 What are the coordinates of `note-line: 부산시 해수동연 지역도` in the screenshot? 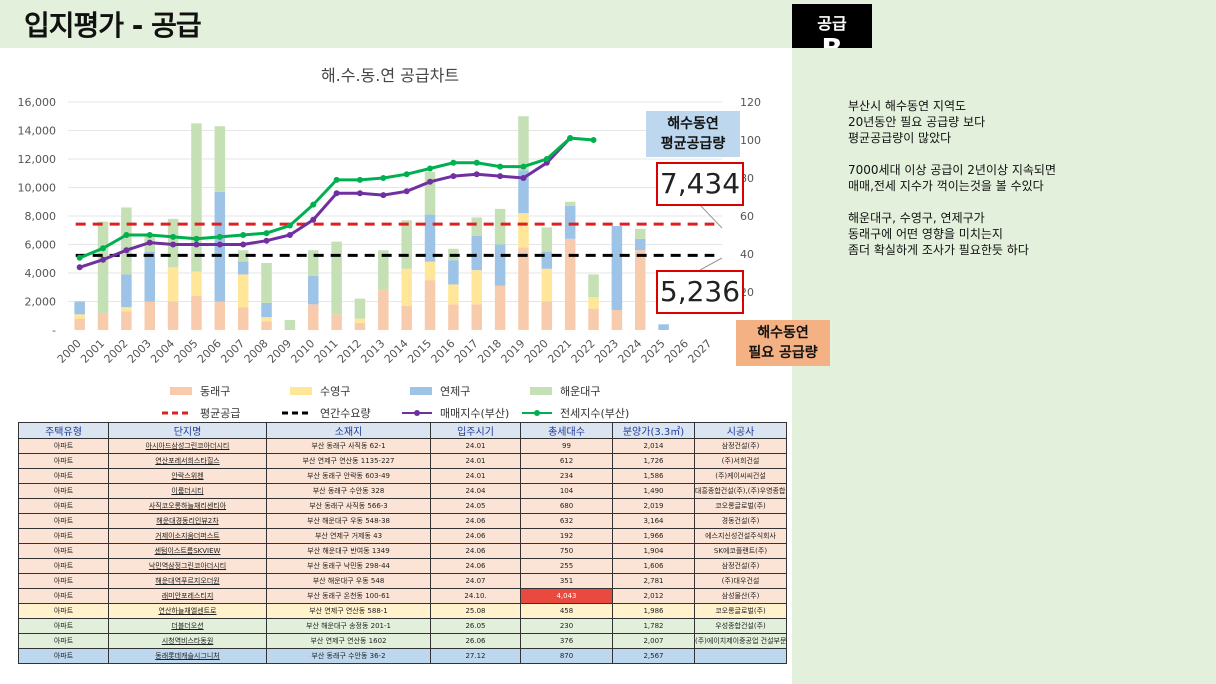 It's located at (907, 106).